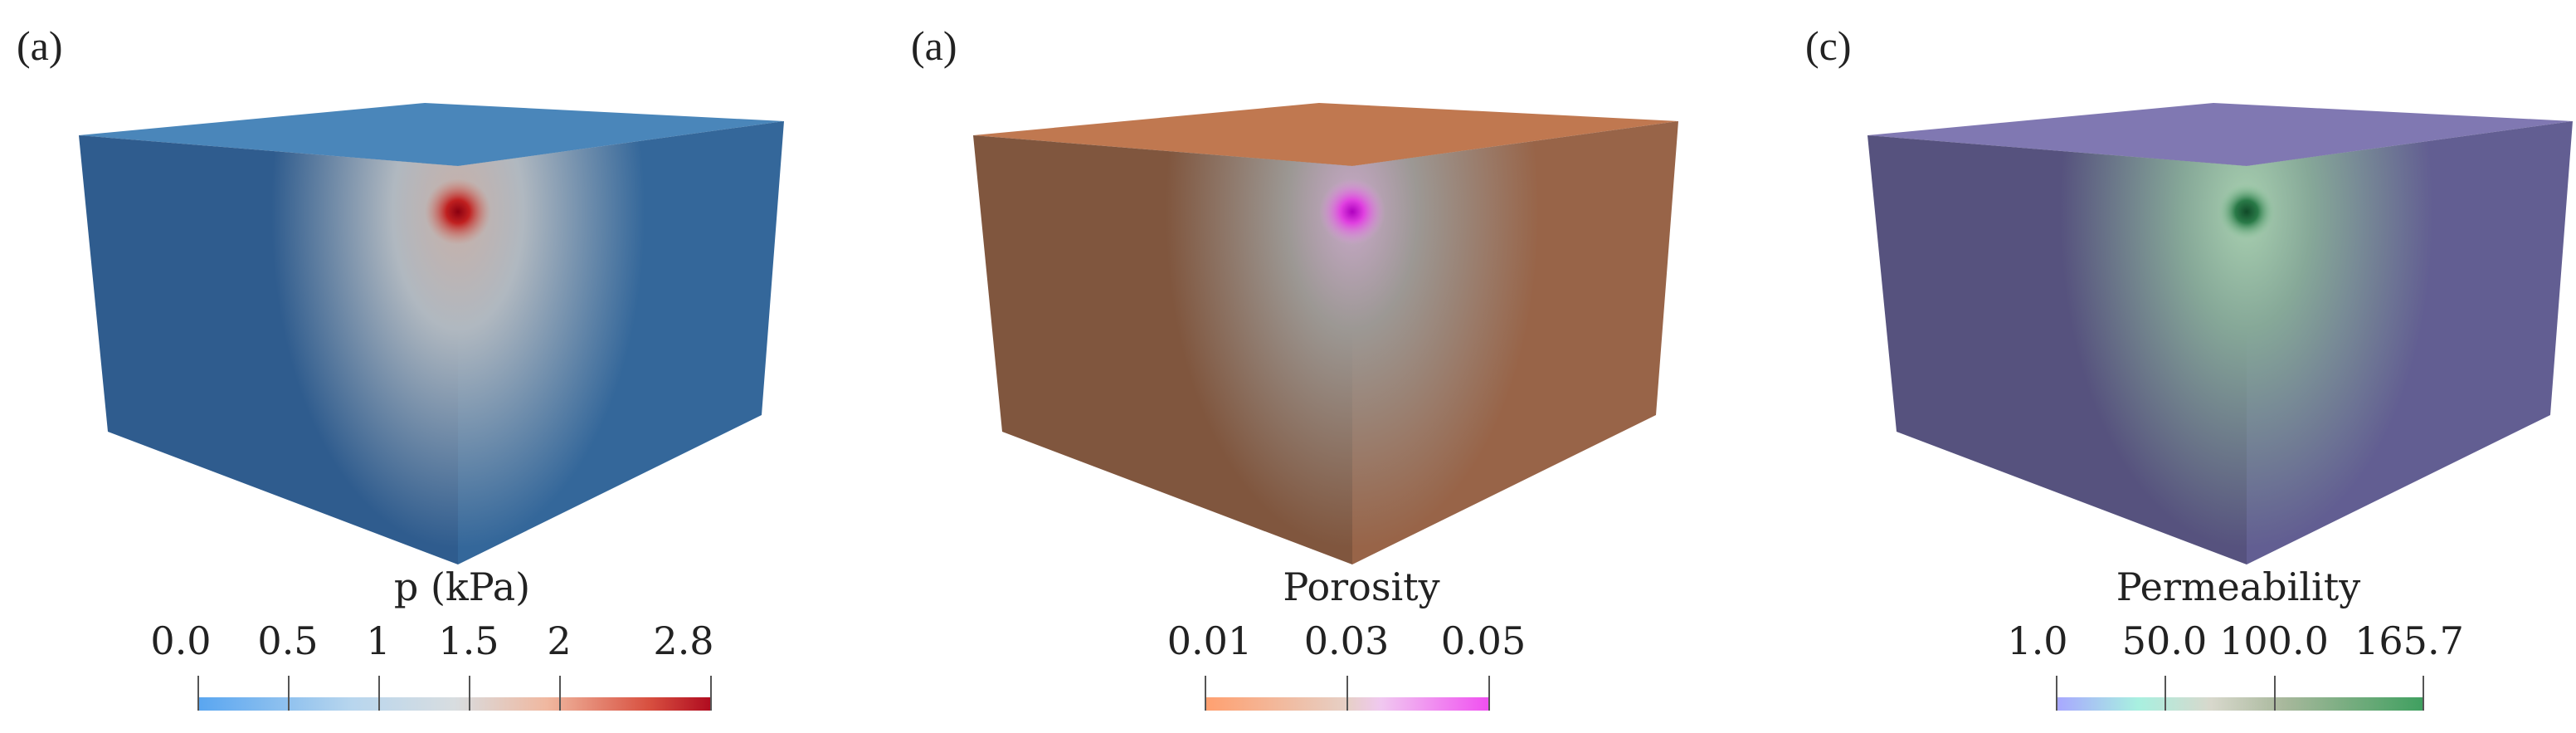  Describe the element at coordinates (2037, 640) in the screenshot. I see `tick-label: 1.0` at that location.